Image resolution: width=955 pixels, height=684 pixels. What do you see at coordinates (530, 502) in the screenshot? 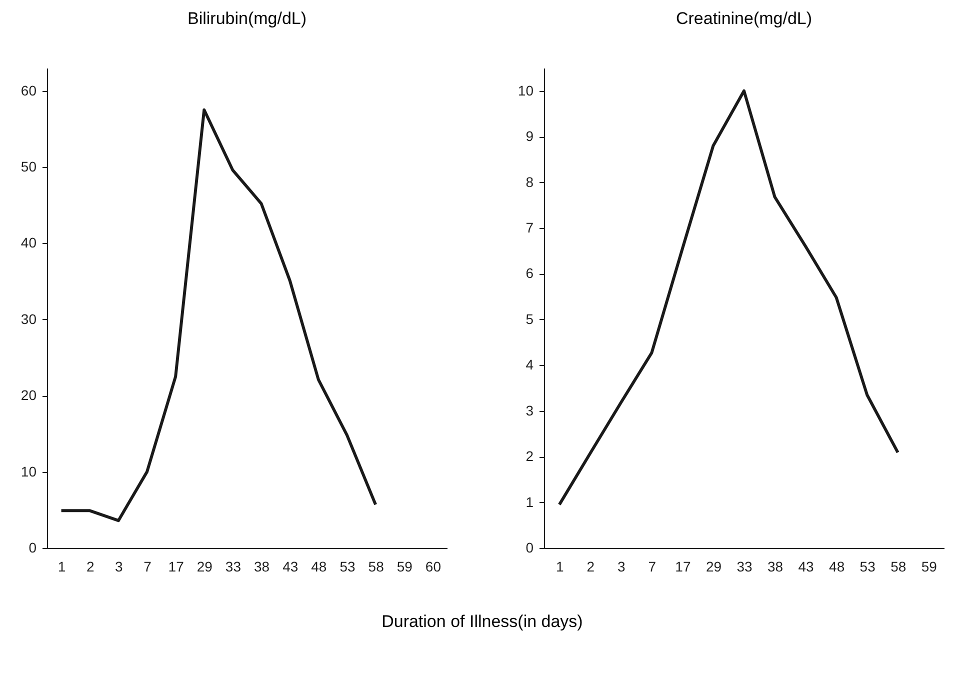
I see `y-tick-label: 1` at bounding box center [530, 502].